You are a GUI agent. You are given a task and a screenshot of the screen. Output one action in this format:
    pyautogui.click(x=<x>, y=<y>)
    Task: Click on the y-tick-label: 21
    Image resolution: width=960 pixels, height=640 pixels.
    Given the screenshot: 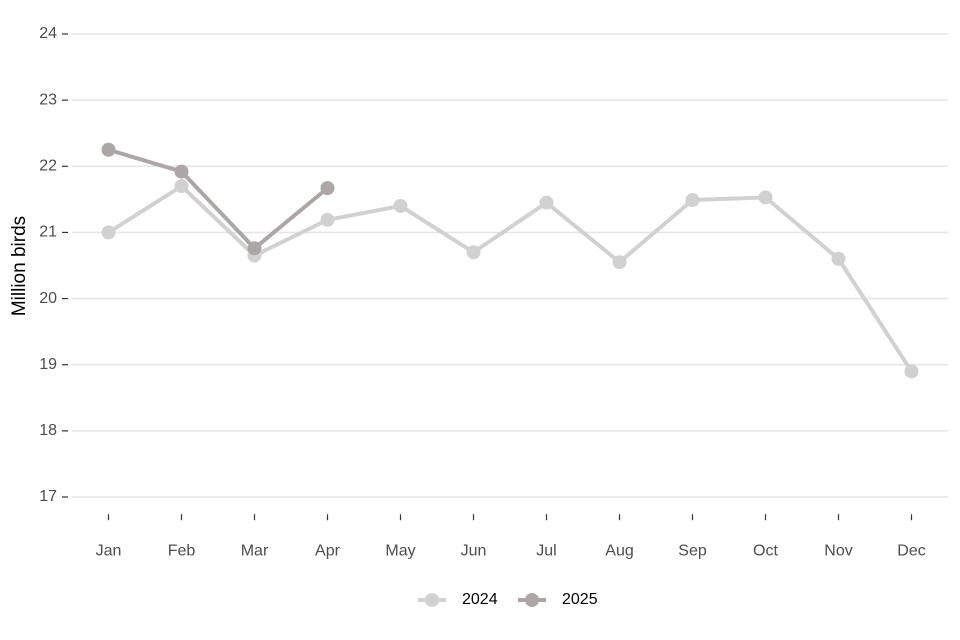 What is the action you would take?
    pyautogui.click(x=48, y=232)
    